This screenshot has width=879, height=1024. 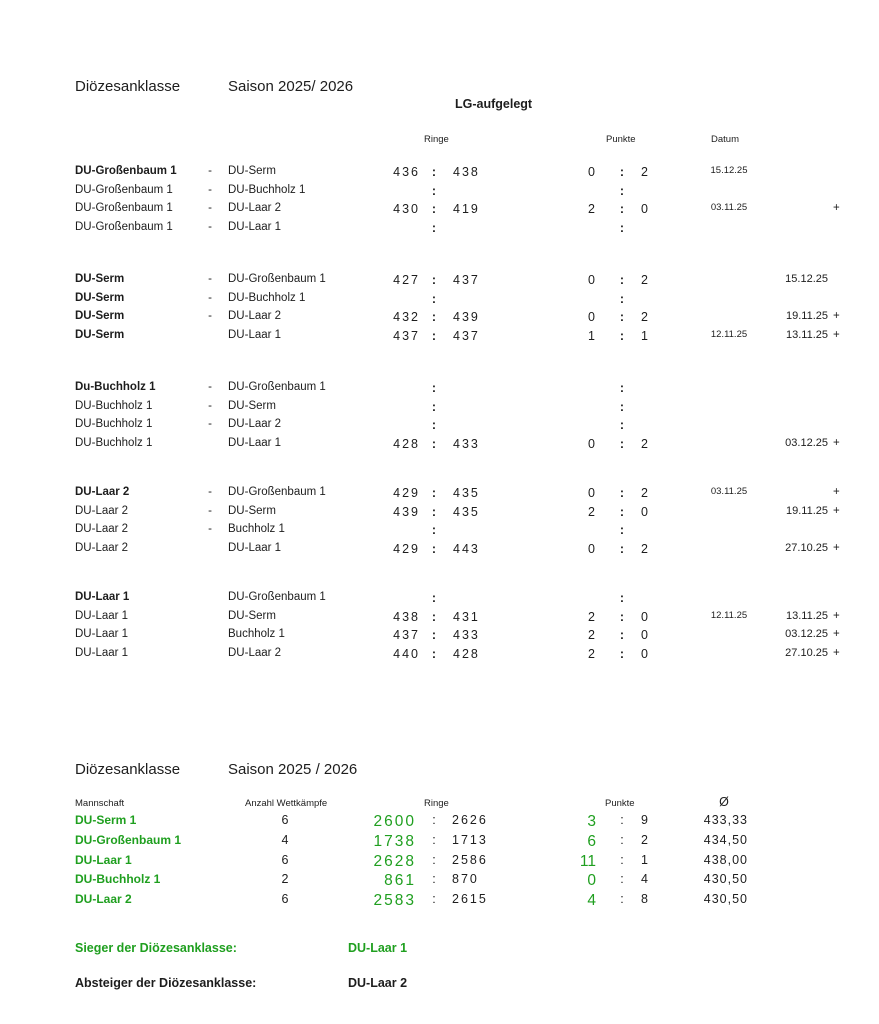 I want to click on ringe-home: 436, so click(x=406, y=172).